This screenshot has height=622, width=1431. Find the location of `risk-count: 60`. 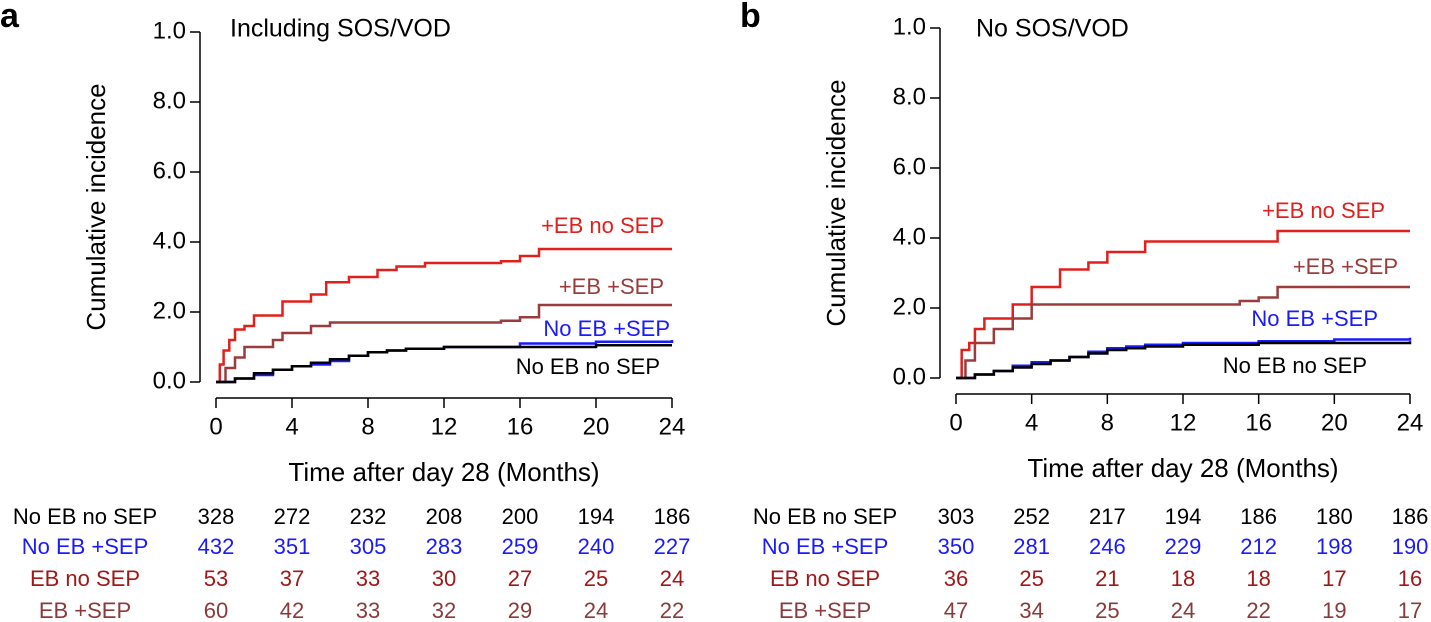

risk-count: 60 is located at coordinates (216, 610).